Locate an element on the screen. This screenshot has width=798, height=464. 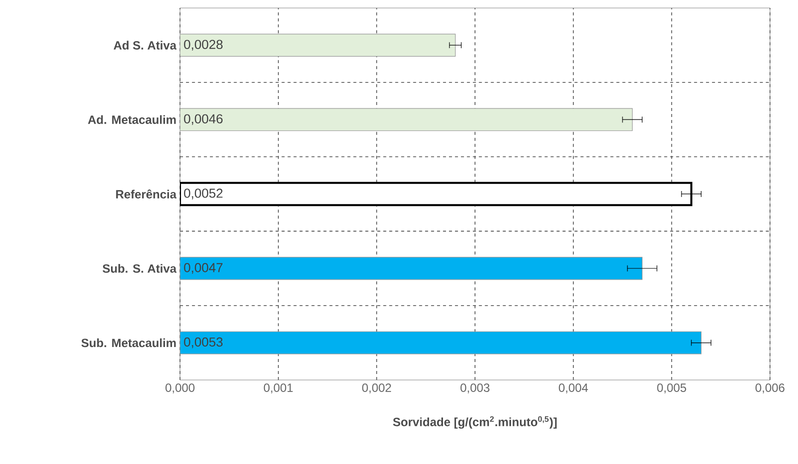
x-tick-label: 0,005 is located at coordinates (671, 389).